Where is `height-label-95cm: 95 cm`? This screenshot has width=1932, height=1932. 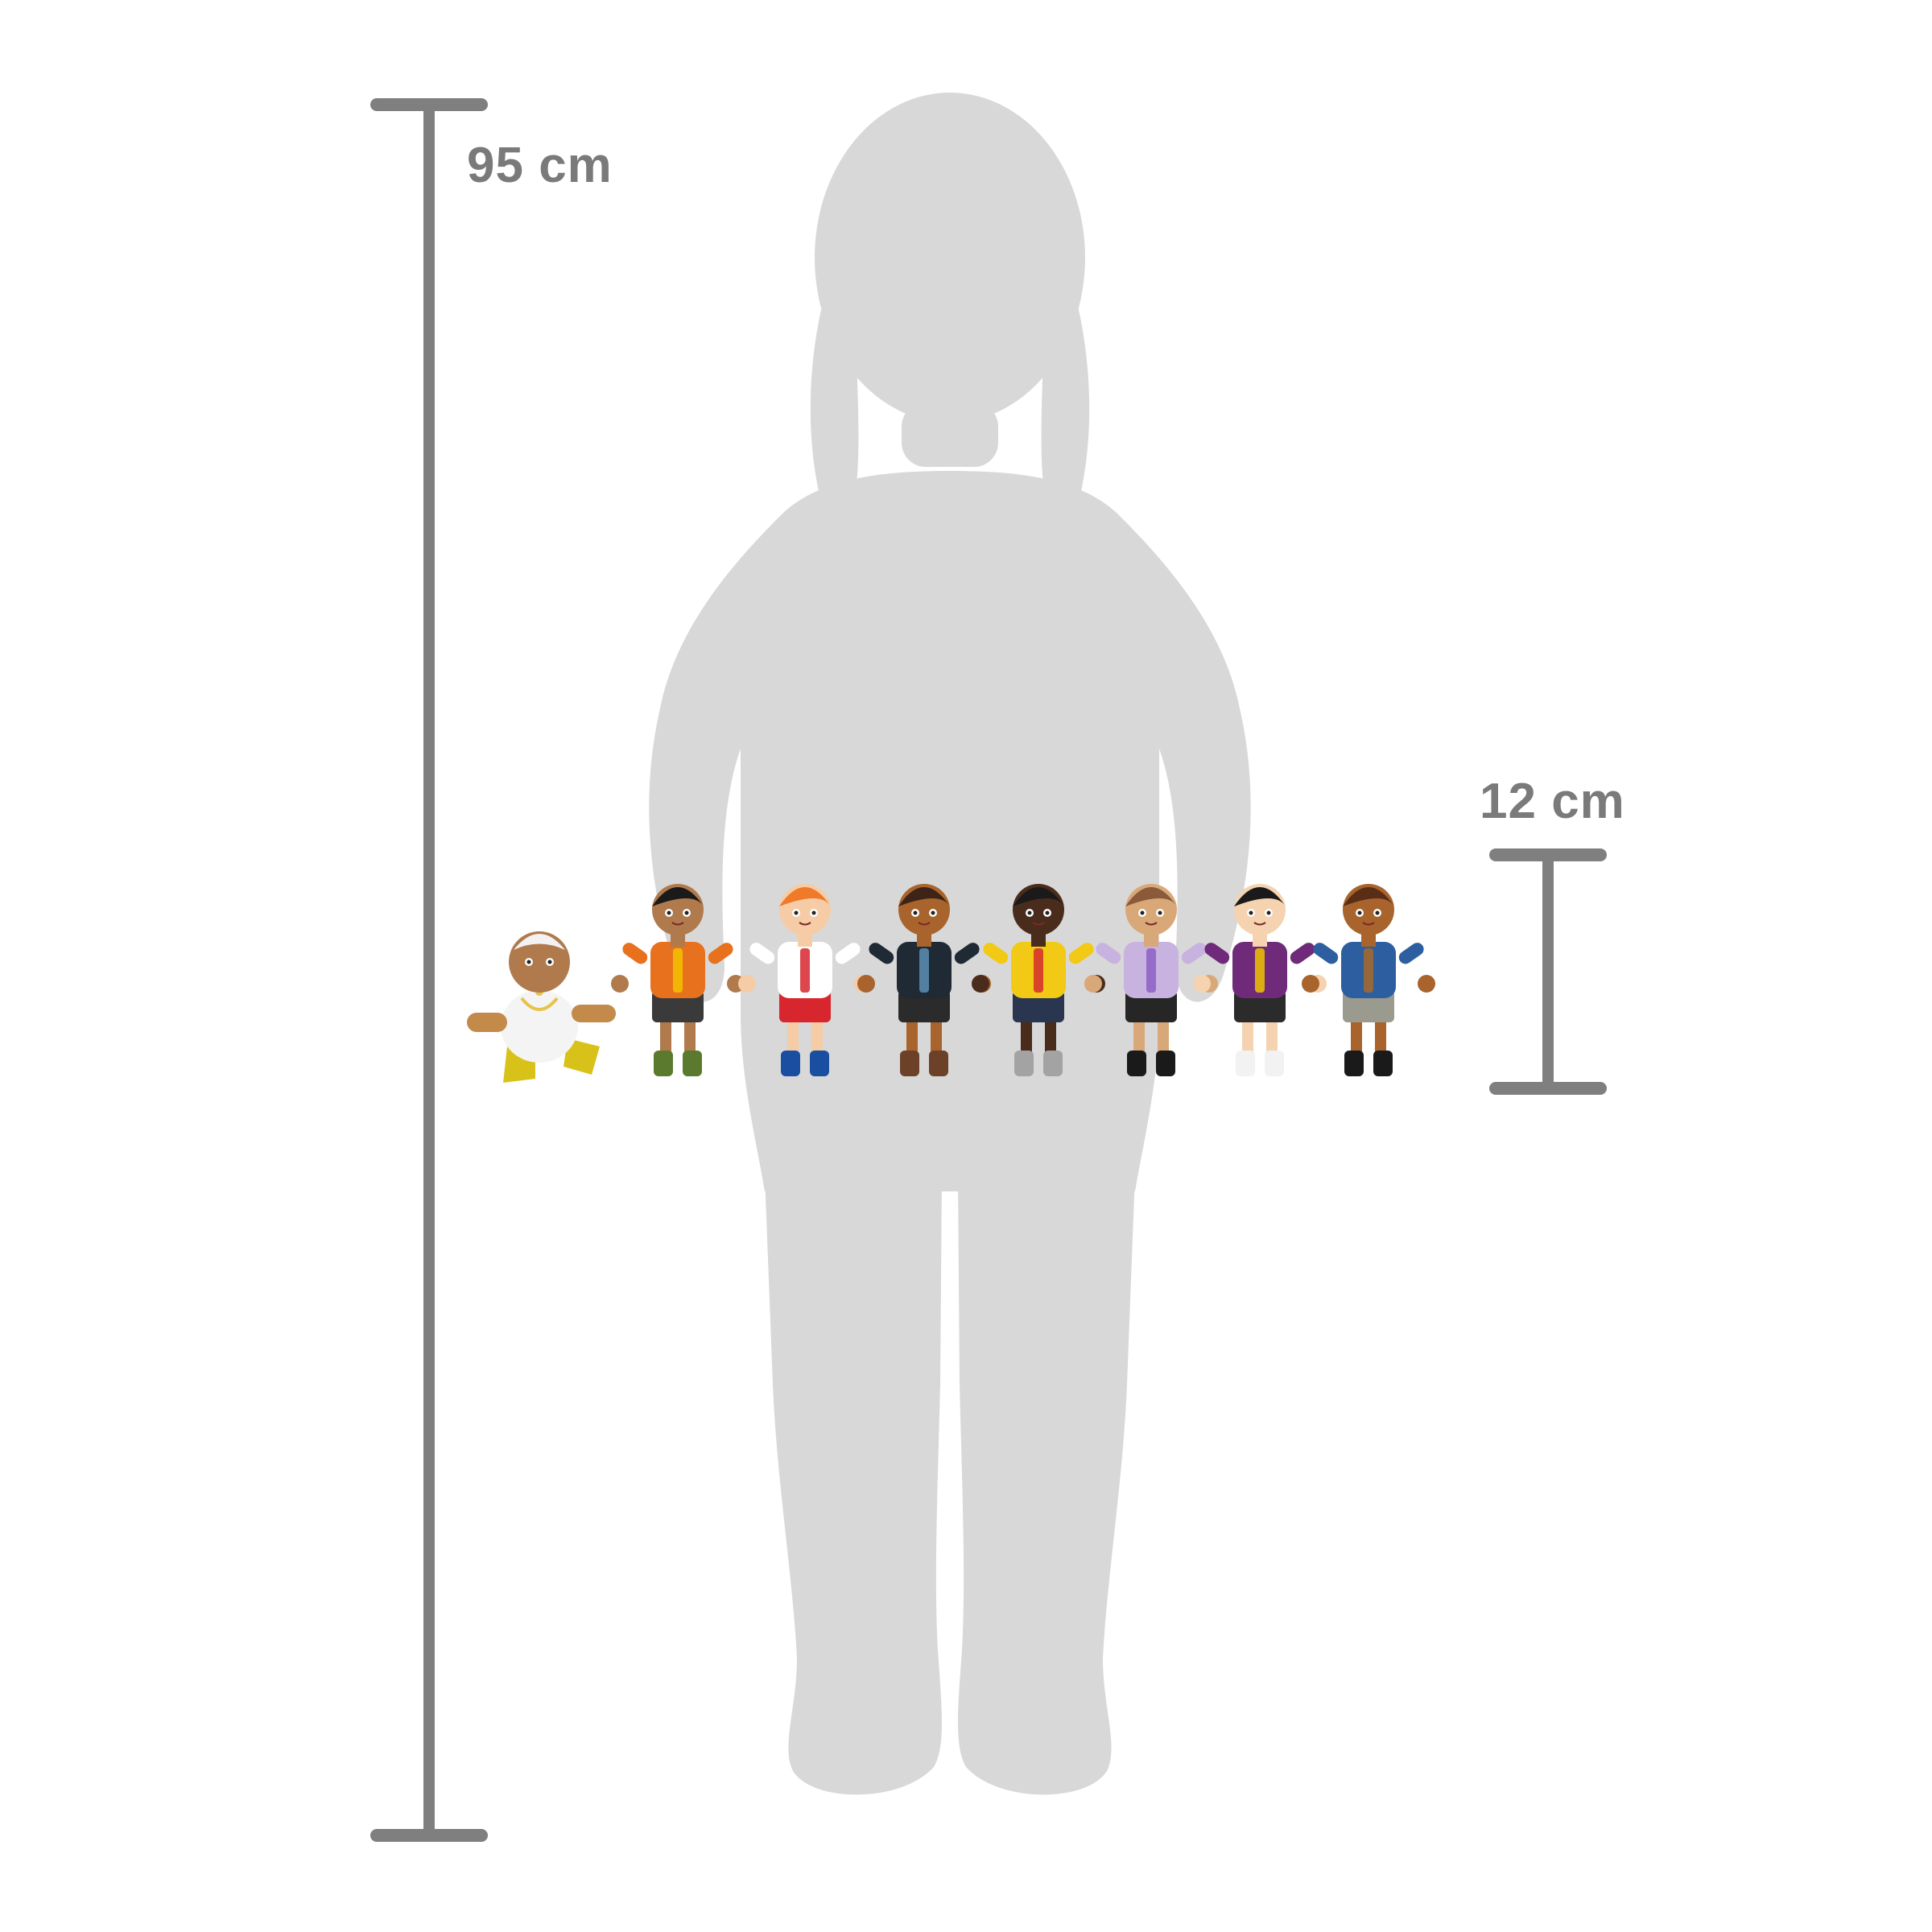
height-label-95cm: 95 cm is located at coordinates (540, 165).